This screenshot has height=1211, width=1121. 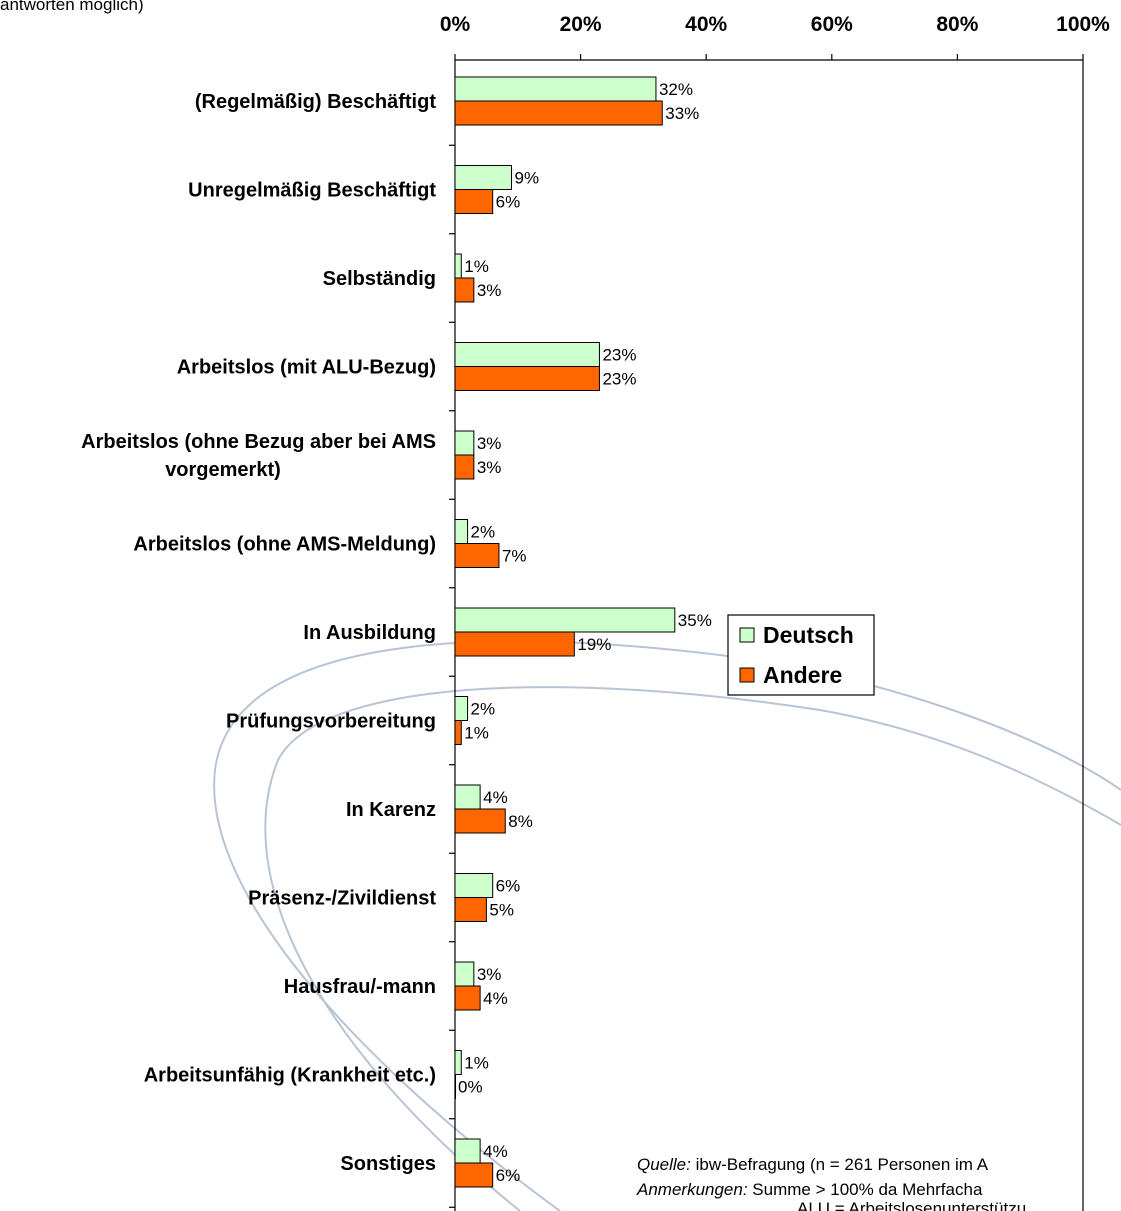 I want to click on x-tick-label: 0%, so click(x=455, y=24).